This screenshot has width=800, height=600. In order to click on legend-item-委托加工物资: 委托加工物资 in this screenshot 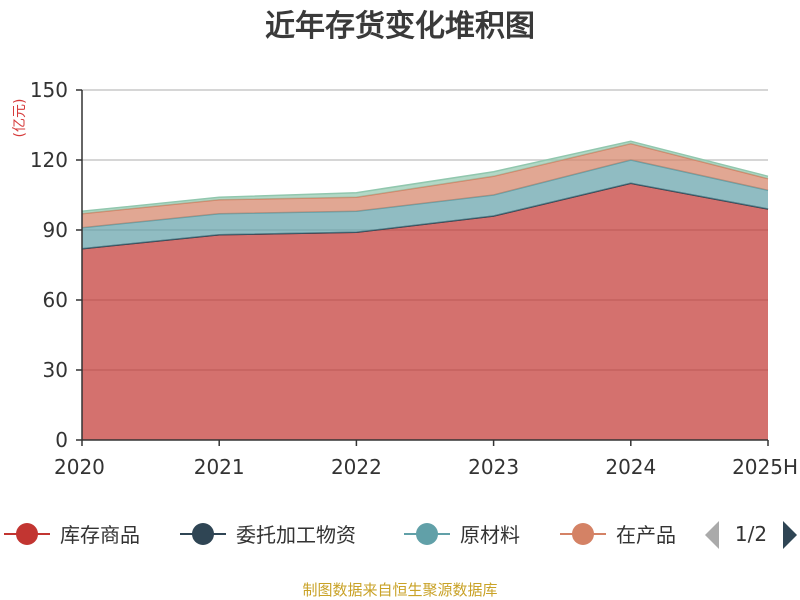, I will do `click(268, 535)`.